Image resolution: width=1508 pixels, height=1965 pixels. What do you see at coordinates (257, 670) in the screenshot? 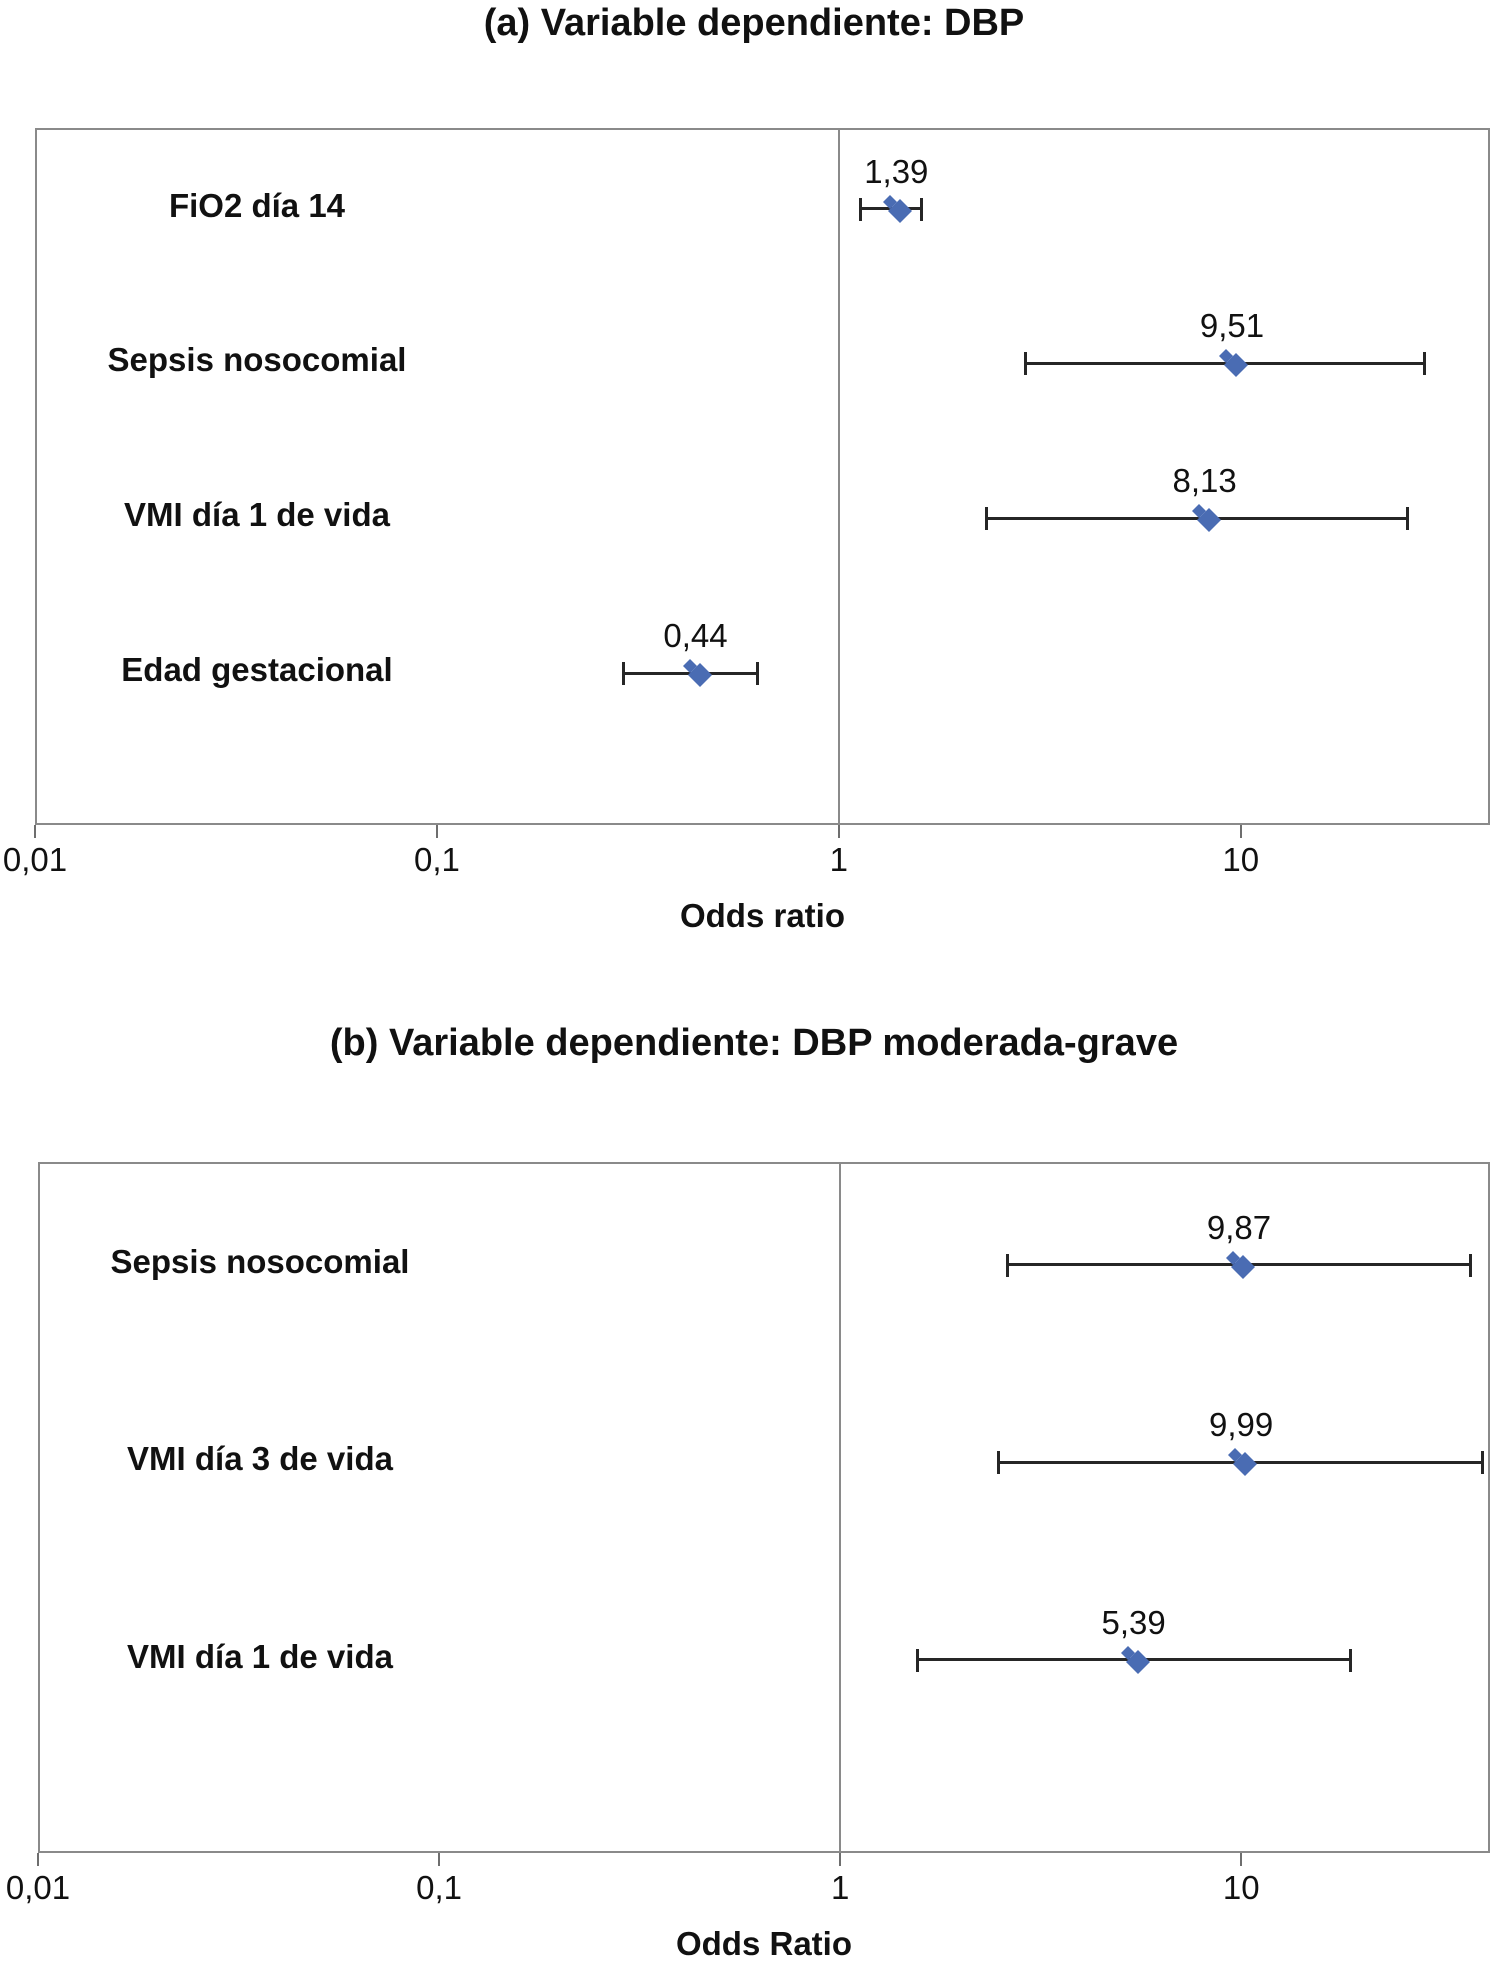
I see `row-label: Edad gestacional` at bounding box center [257, 670].